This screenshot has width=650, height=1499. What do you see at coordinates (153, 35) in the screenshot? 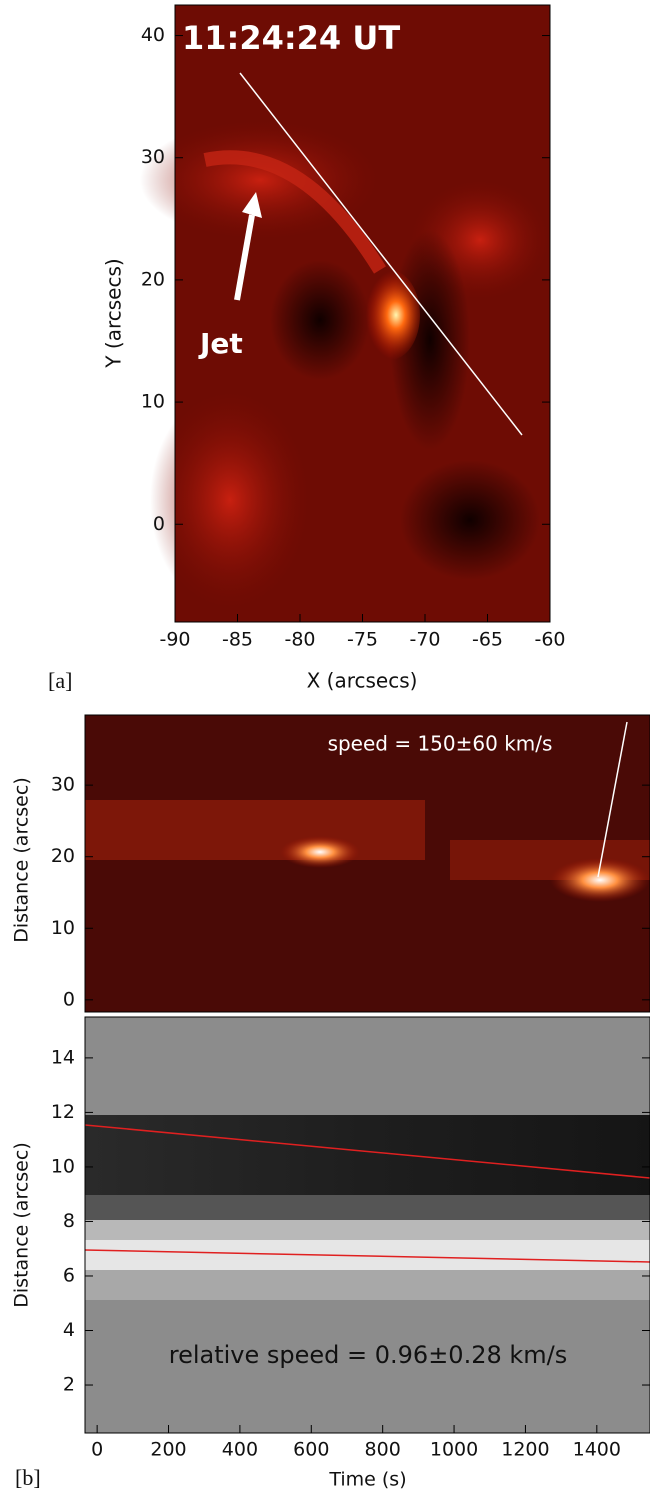
I see `y-tick-label: 40` at bounding box center [153, 35].